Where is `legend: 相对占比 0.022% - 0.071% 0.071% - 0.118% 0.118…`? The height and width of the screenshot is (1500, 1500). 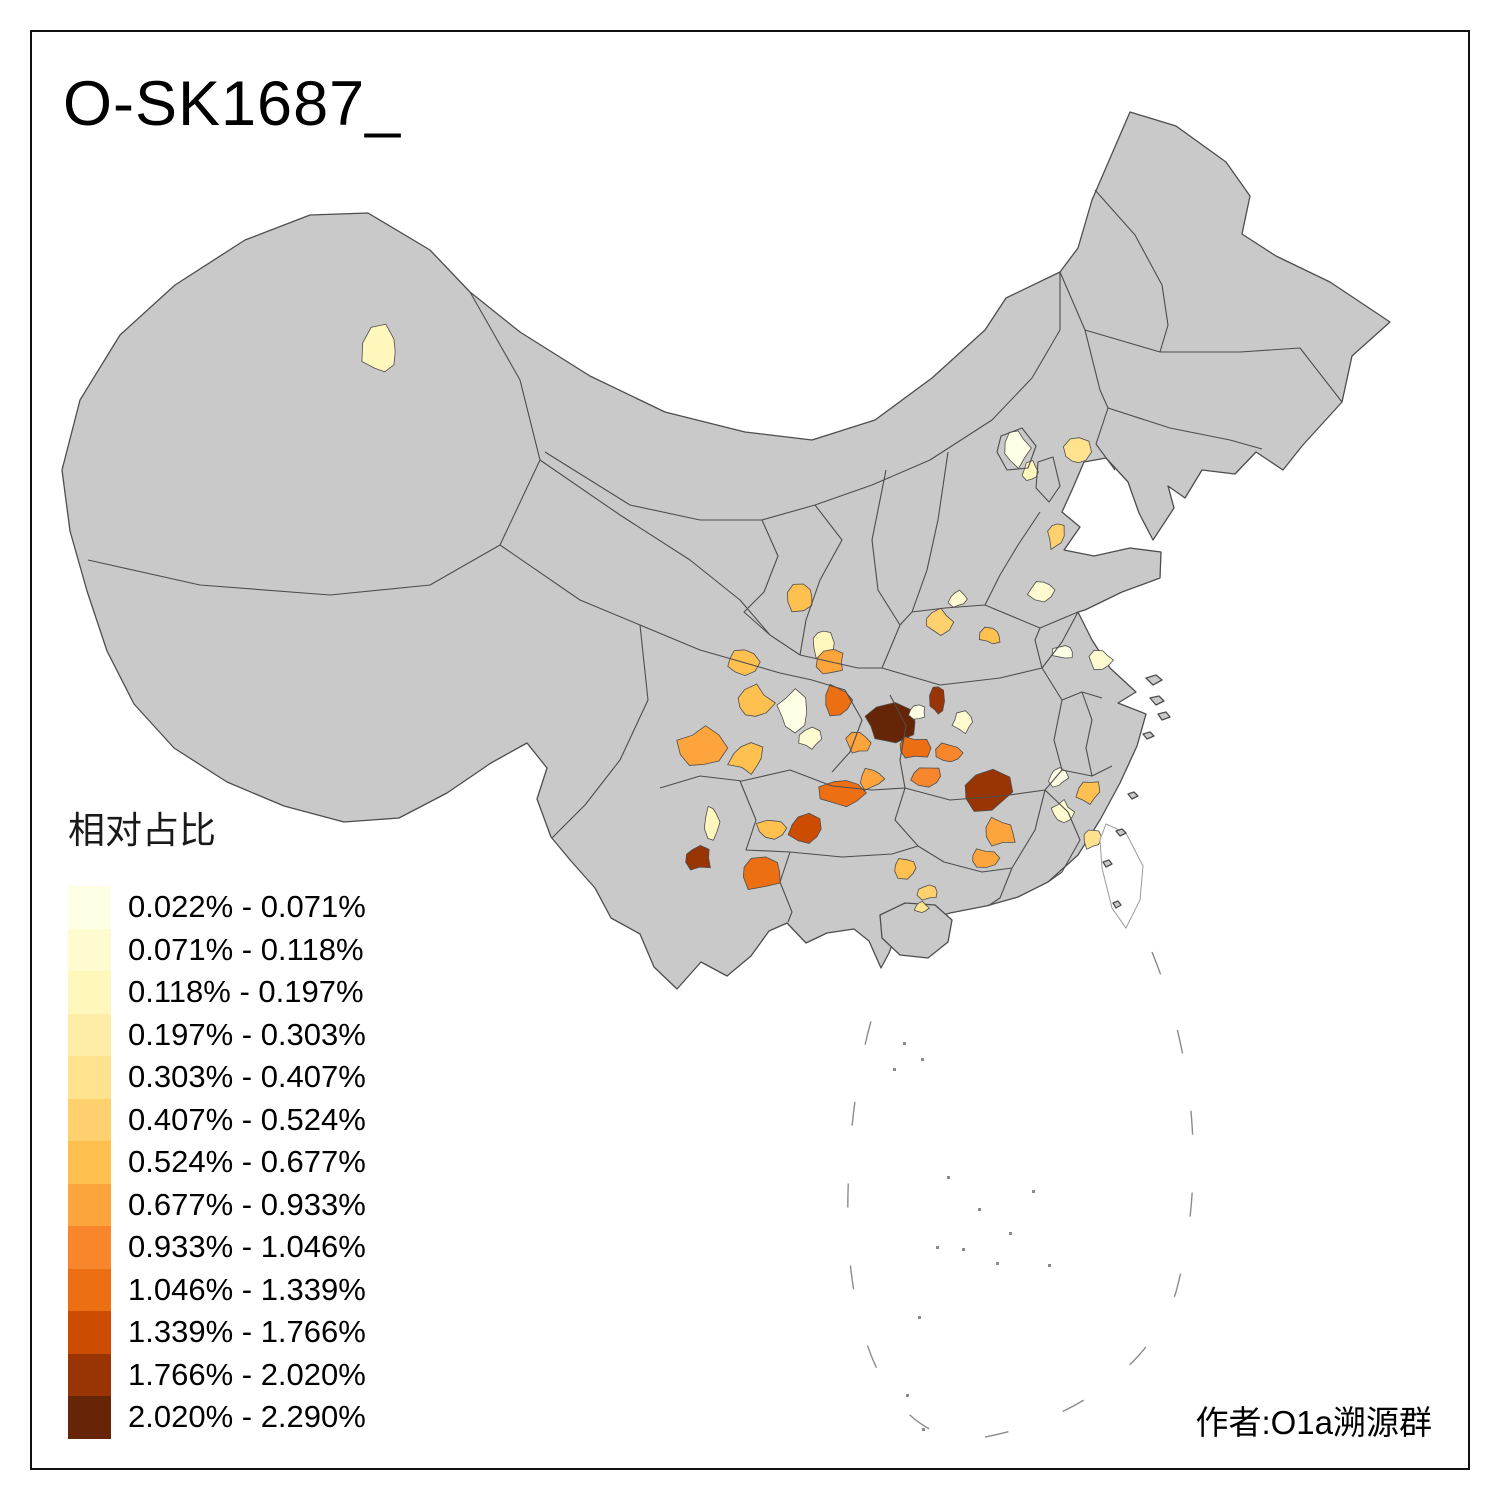 legend: 相对占比 0.022% - 0.071% 0.071% - 0.118% 0.118… is located at coordinates (217, 1119).